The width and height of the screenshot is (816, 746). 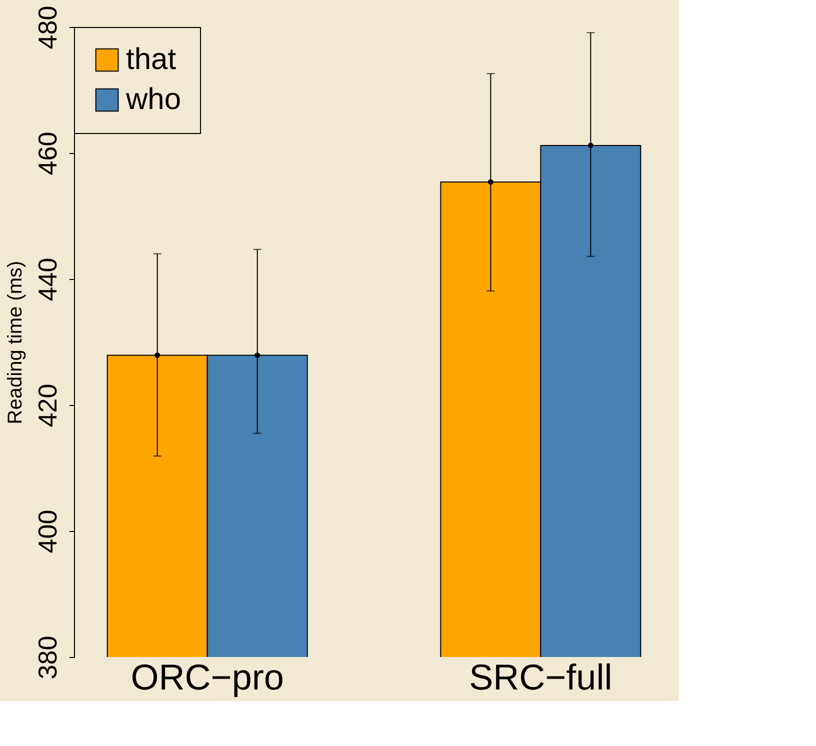 What do you see at coordinates (151, 59) in the screenshot?
I see `legend-label: that` at bounding box center [151, 59].